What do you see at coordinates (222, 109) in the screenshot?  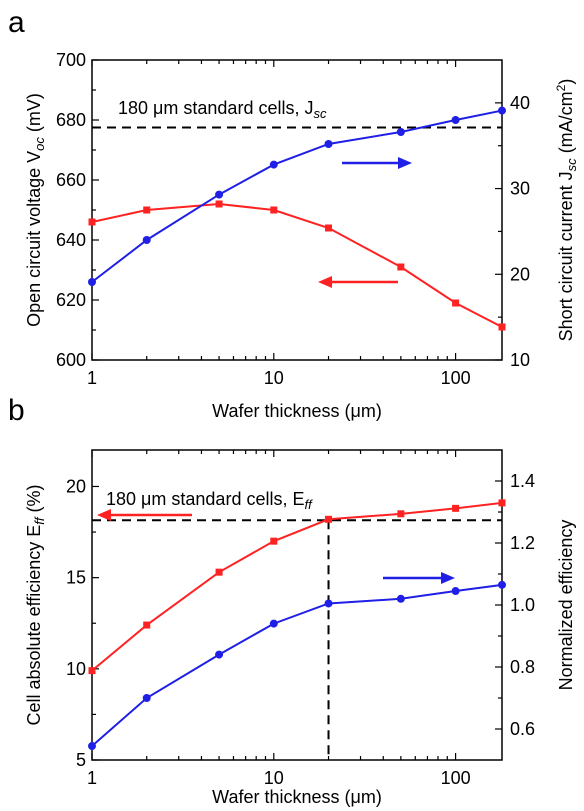 I see `reference-label: 180 μm standard cells, Jsc` at bounding box center [222, 109].